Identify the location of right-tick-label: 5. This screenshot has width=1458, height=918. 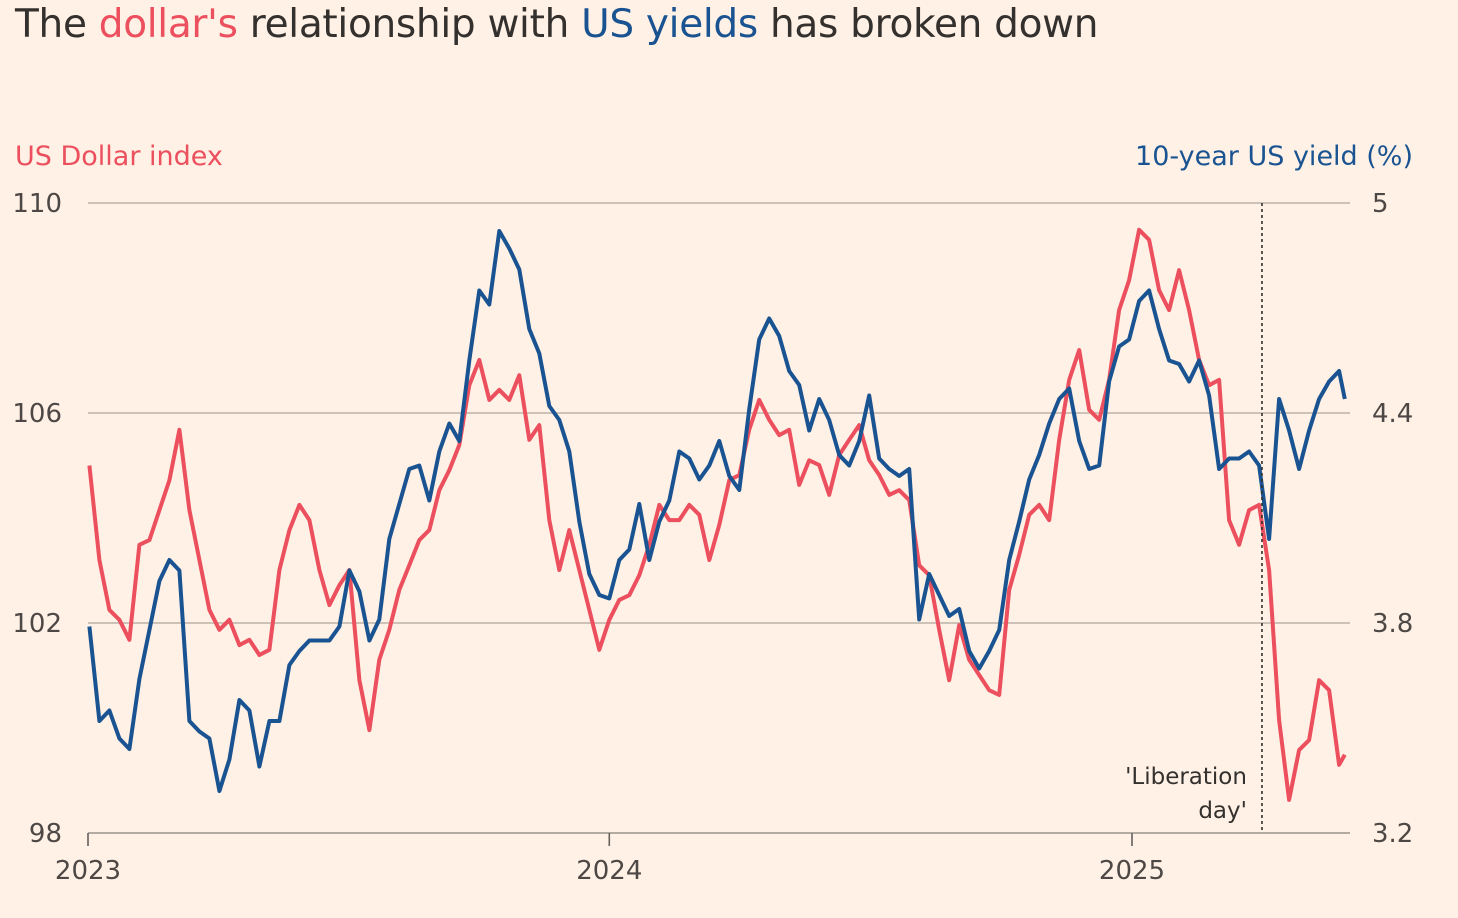
(1380, 204).